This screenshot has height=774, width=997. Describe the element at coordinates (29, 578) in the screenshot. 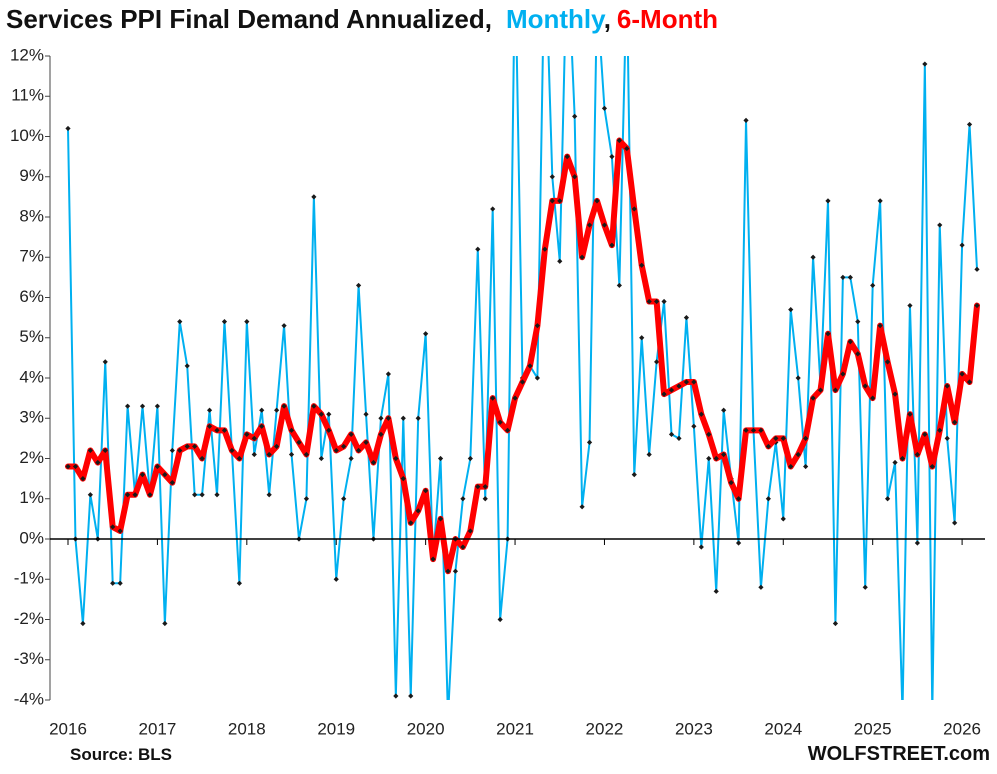

I see `y-tick-label: -1%` at that location.